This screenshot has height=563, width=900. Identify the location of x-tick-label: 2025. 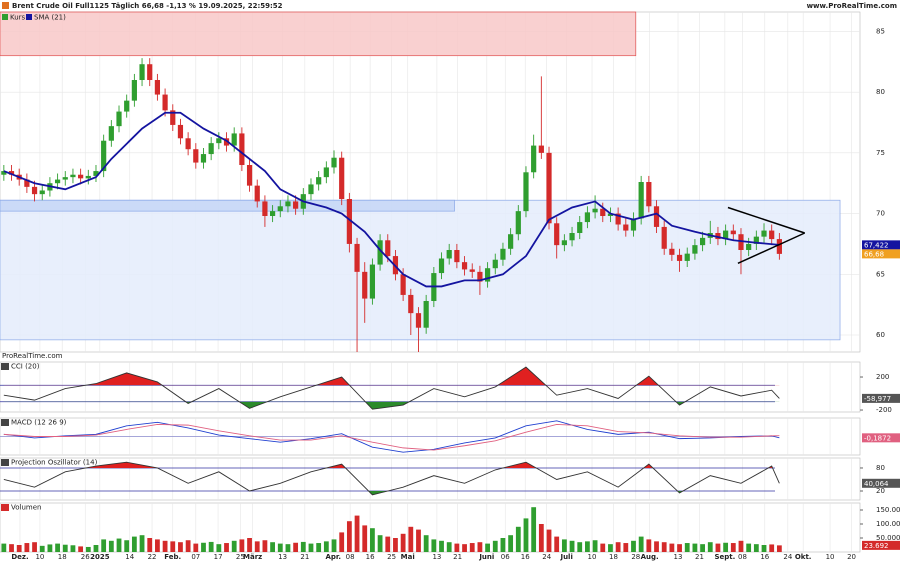
(100, 557).